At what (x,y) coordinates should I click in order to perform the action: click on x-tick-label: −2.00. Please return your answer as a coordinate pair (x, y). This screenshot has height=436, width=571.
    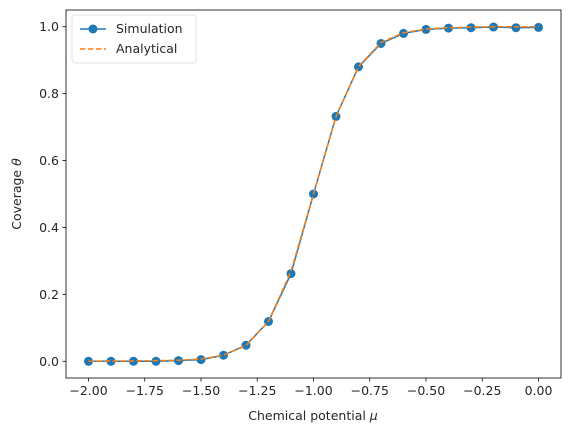
    Looking at the image, I should click on (88, 390).